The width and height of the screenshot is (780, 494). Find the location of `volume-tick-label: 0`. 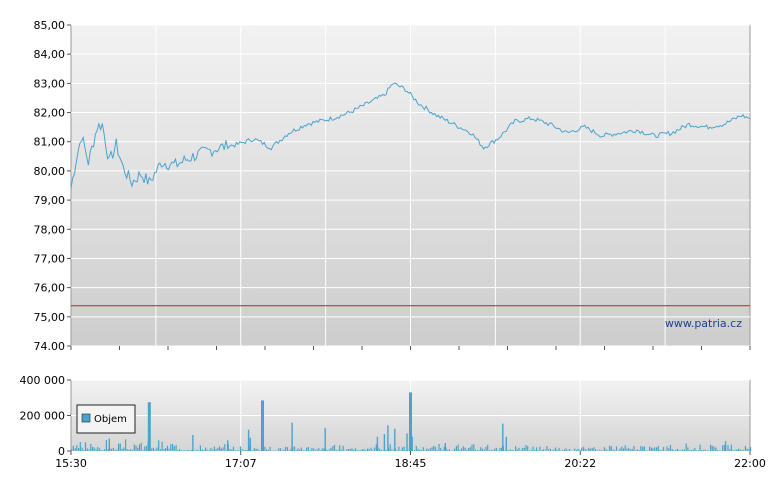

volume-tick-label: 0 is located at coordinates (61, 451).